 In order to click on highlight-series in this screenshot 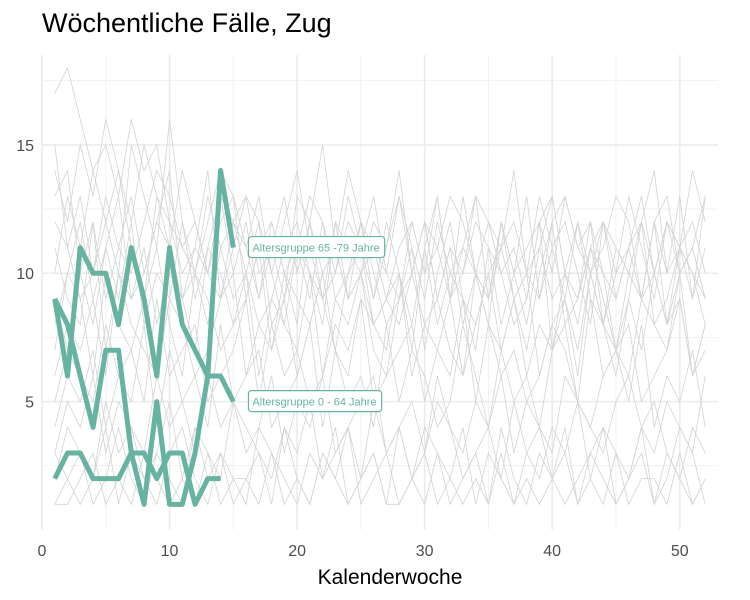, I will do `click(144, 337)`.